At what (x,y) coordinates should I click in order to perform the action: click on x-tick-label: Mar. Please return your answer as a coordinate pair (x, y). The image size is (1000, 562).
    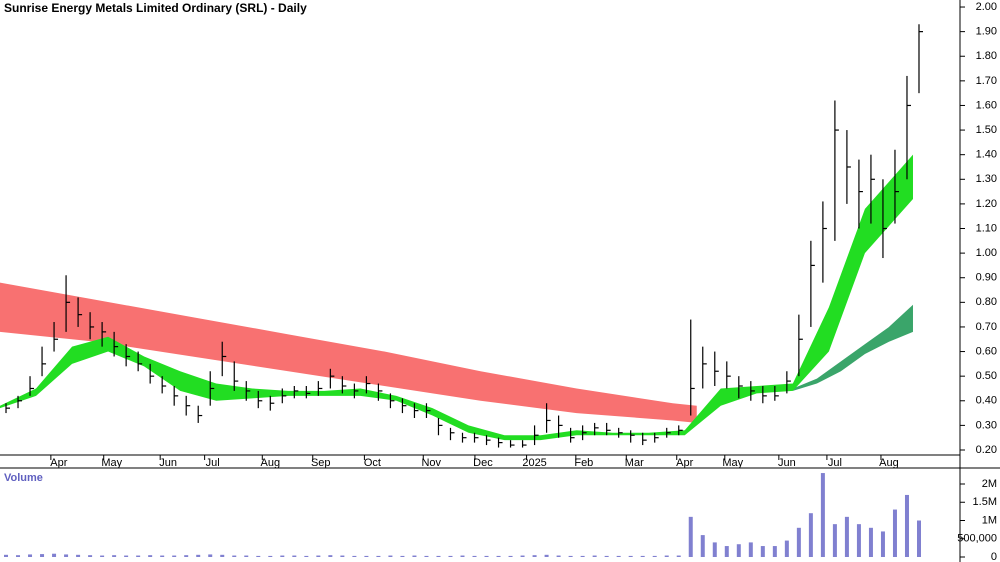
    Looking at the image, I should click on (634, 463).